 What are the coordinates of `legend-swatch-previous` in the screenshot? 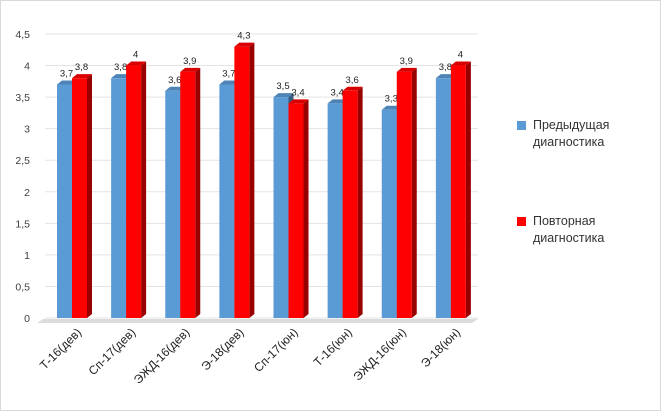 It's located at (521, 125).